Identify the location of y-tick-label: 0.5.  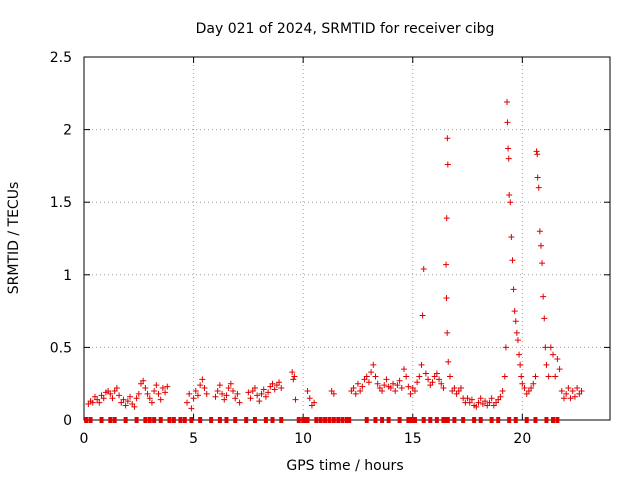
(61, 348).